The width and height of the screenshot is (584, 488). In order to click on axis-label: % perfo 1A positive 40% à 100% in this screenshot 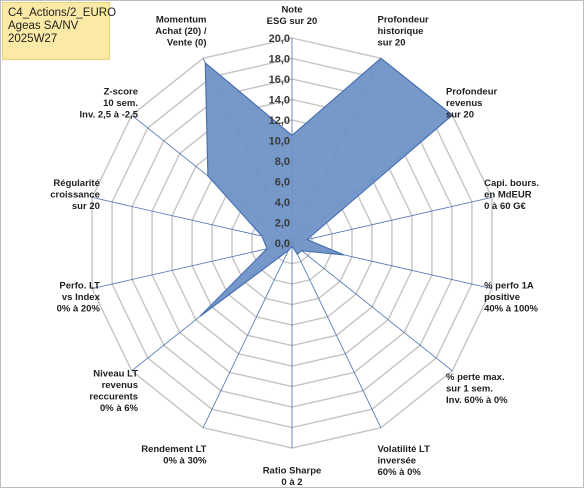, I will do `click(511, 297)`.